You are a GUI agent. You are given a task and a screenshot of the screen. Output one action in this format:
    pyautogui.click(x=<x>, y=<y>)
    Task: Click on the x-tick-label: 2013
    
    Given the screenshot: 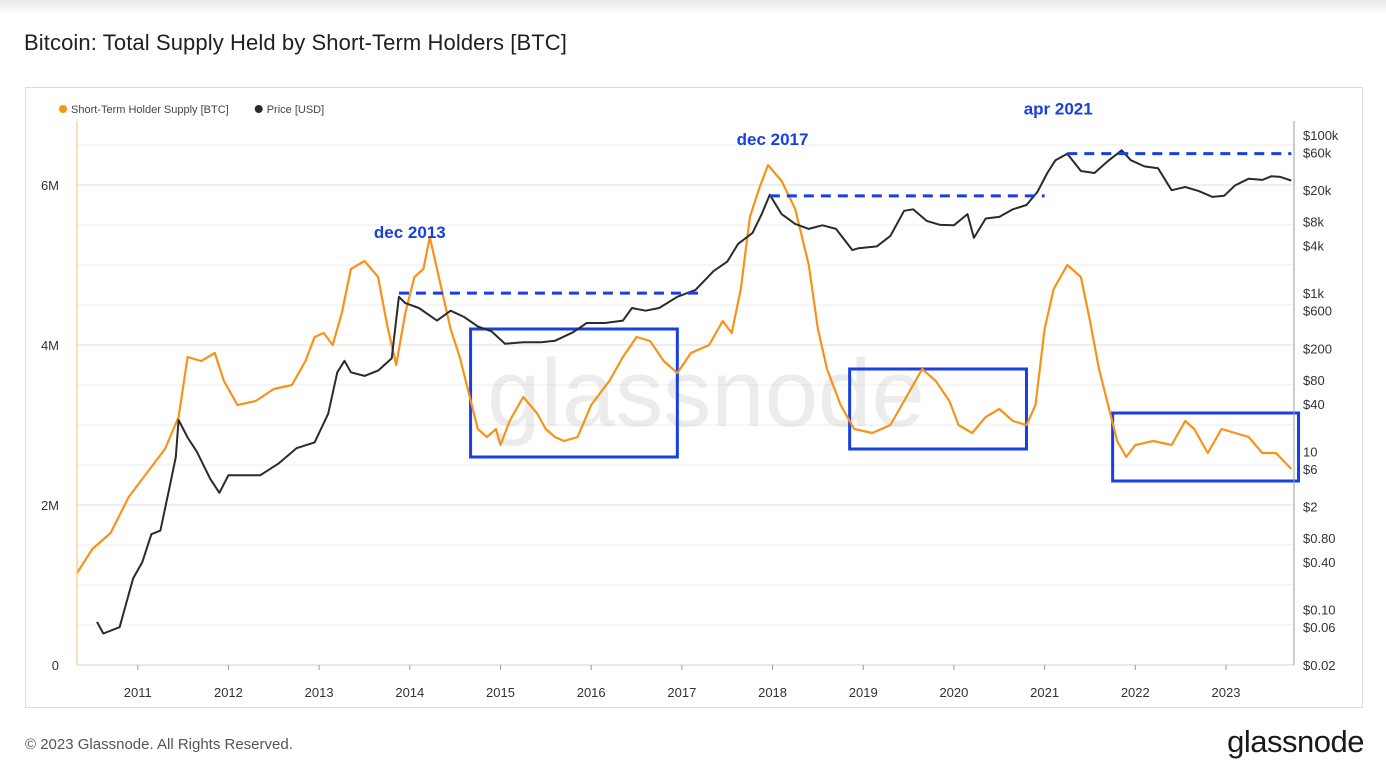 What is the action you would take?
    pyautogui.click(x=319, y=692)
    